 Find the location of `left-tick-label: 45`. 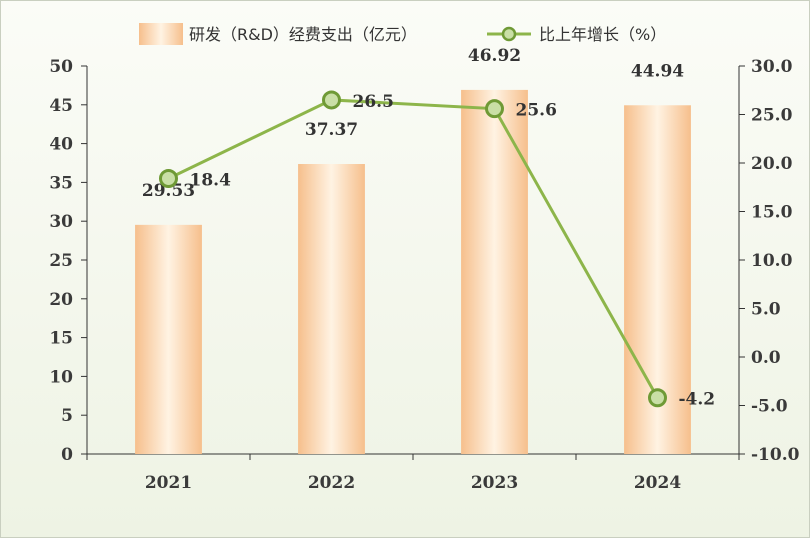

left-tick-label: 45 is located at coordinates (61, 106).